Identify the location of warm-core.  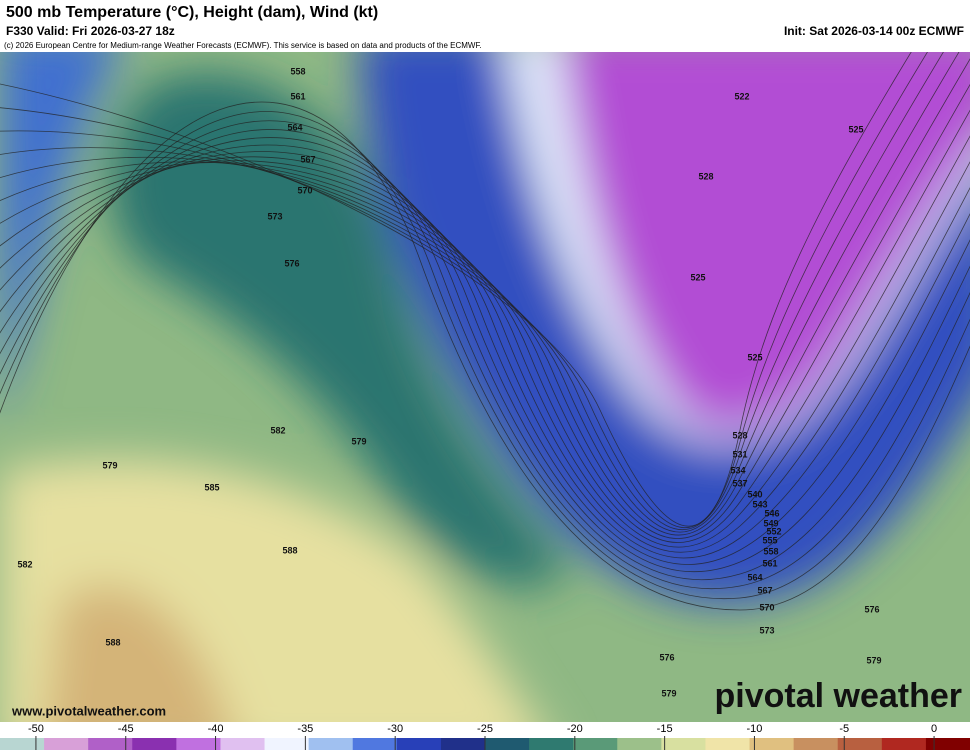
(136, 653).